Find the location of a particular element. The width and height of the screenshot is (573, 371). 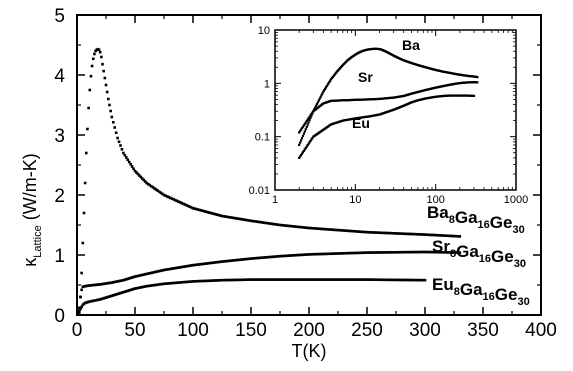

series-label: Eu8Ga16Ge30 is located at coordinates (481, 291).